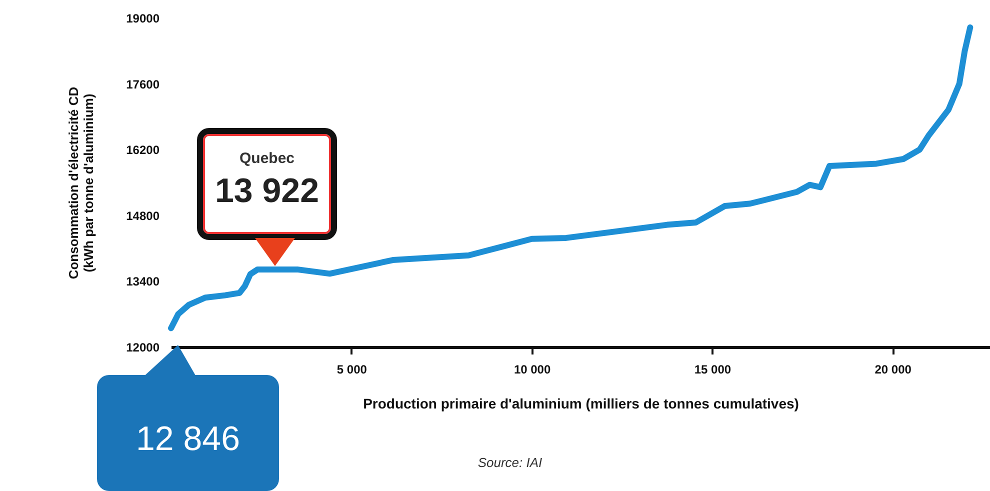 The image size is (990, 491). What do you see at coordinates (352, 369) in the screenshot?
I see `x-tick-label: 5 000` at bounding box center [352, 369].